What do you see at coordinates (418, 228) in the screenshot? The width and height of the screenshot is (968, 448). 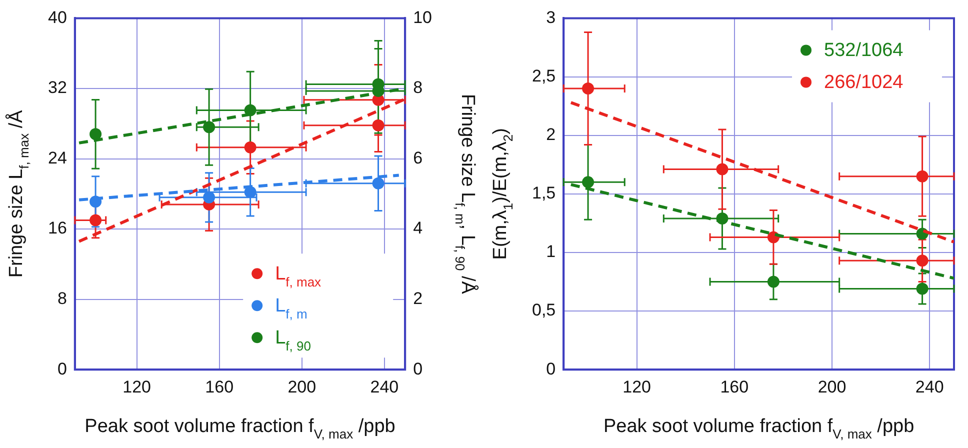 I see `y2-tick-label: 4` at bounding box center [418, 228].